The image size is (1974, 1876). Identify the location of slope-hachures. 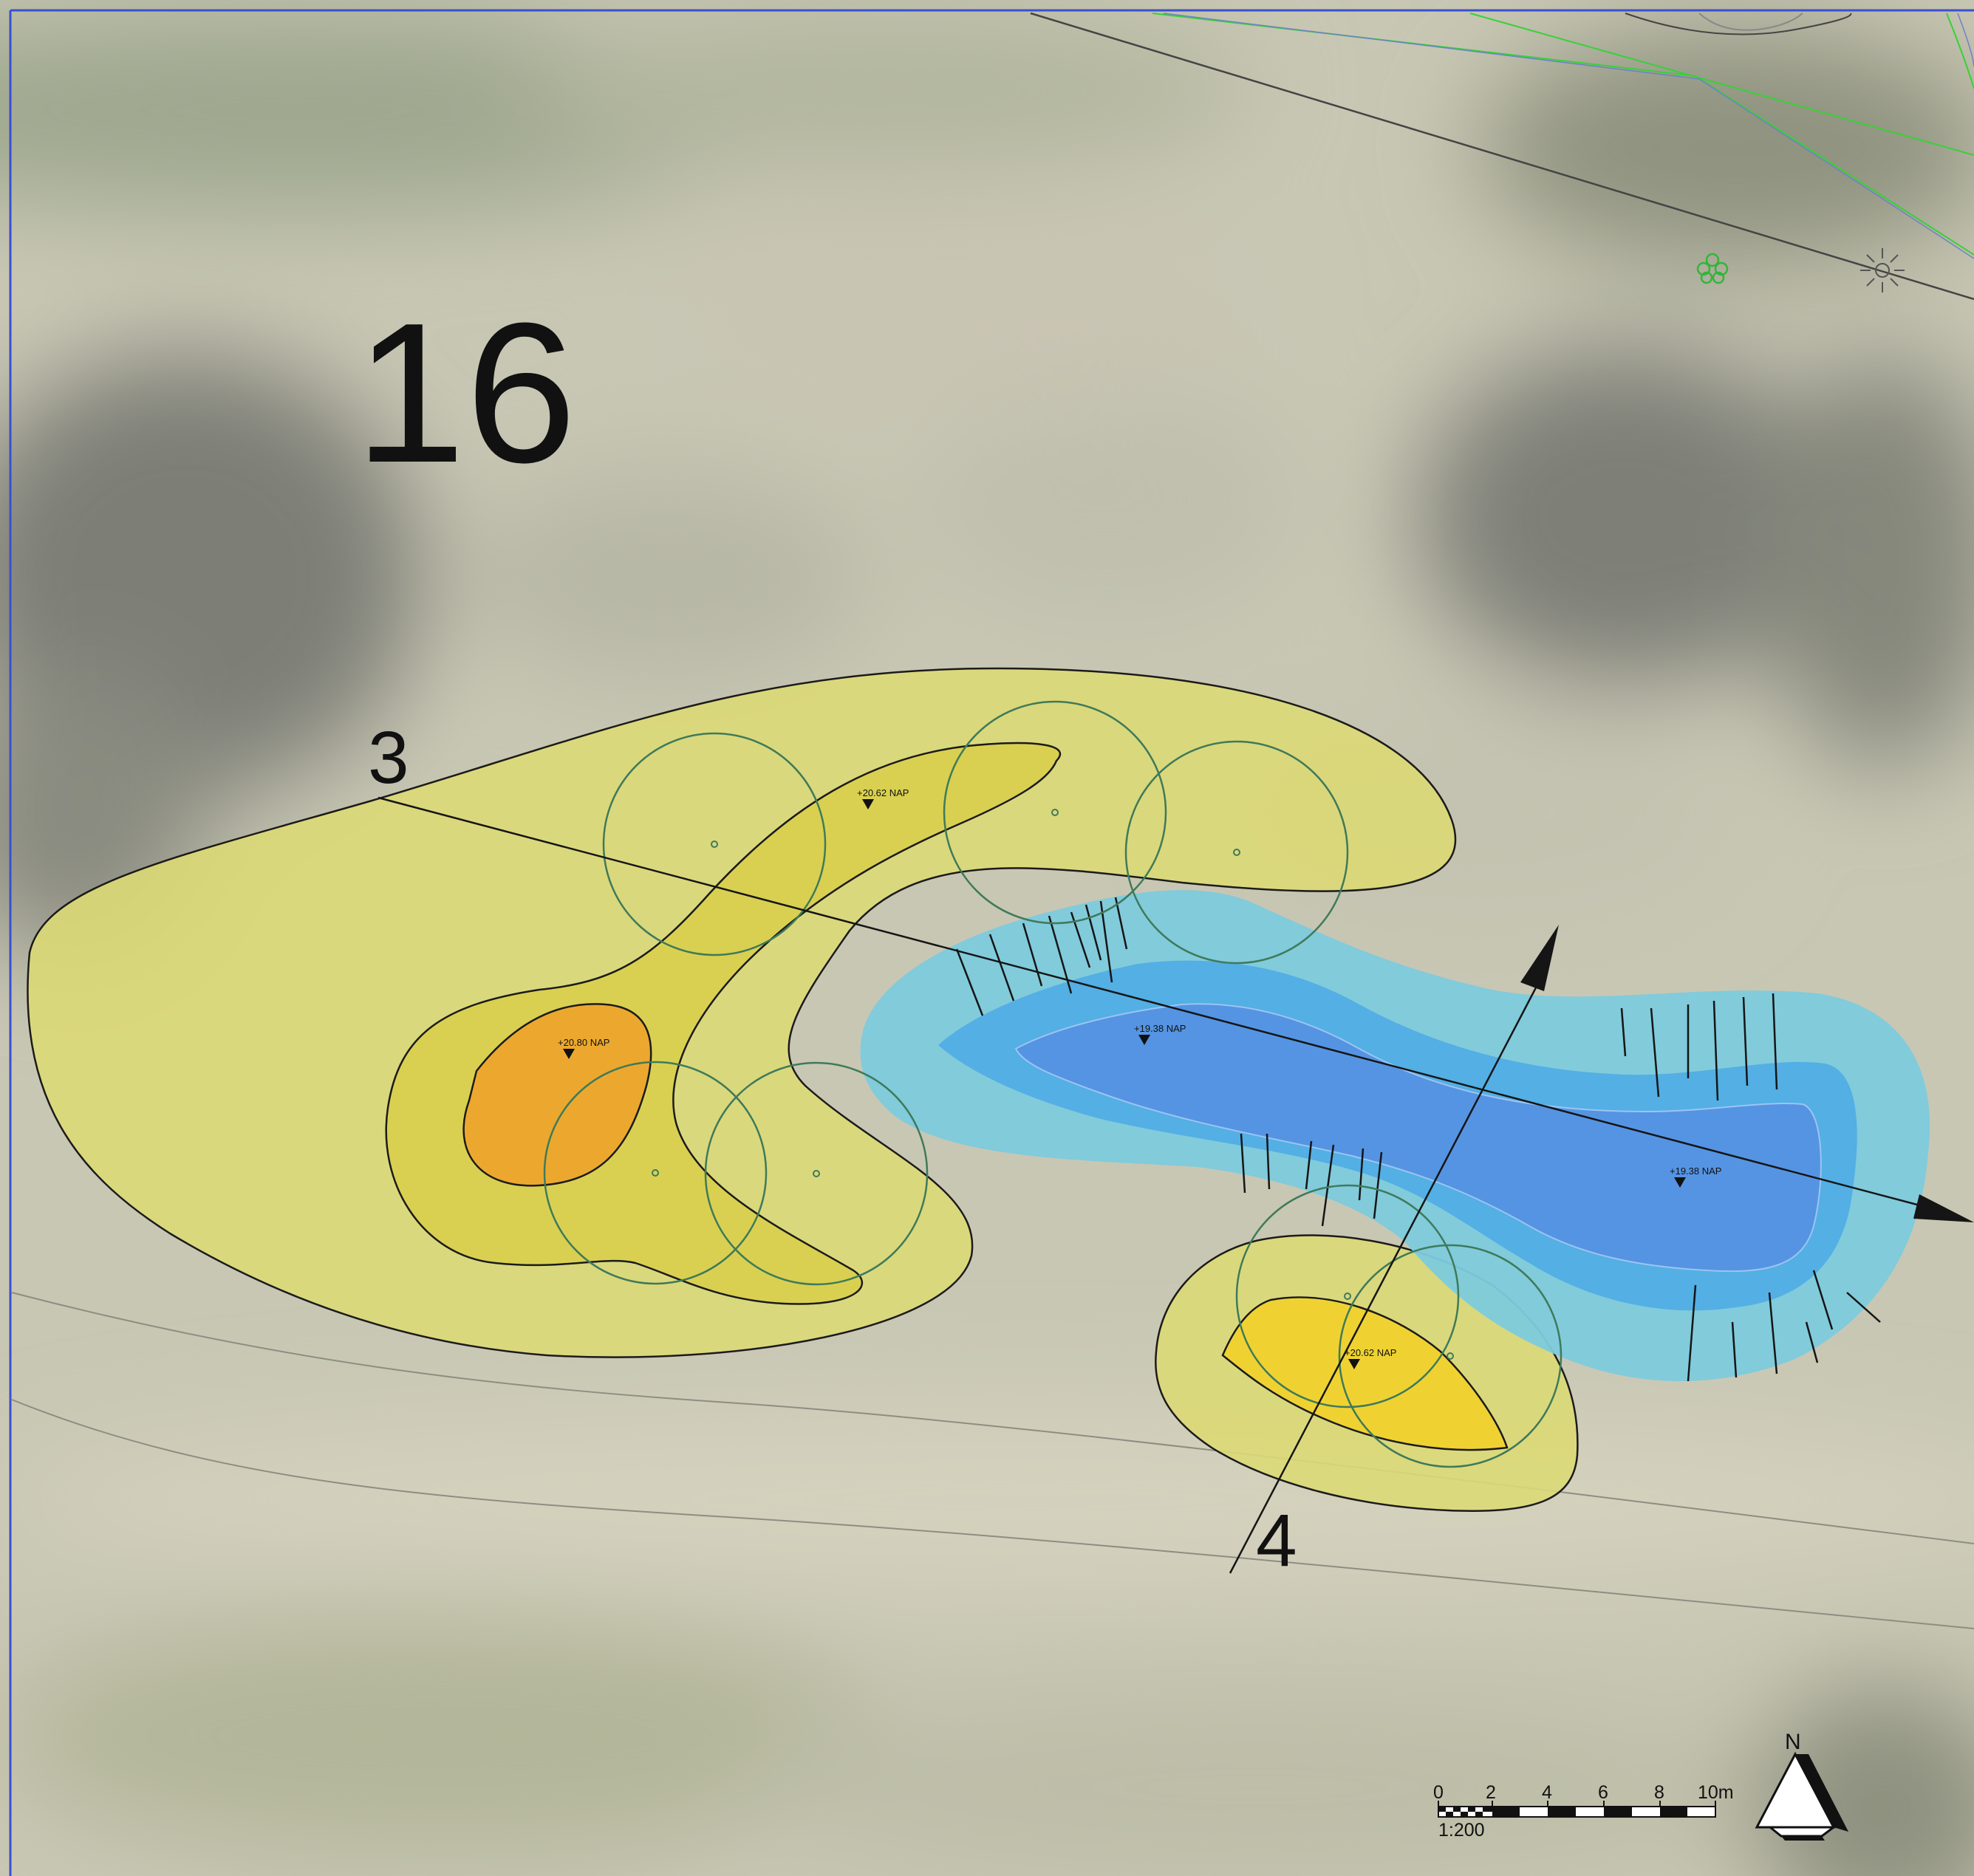
(1418, 1139).